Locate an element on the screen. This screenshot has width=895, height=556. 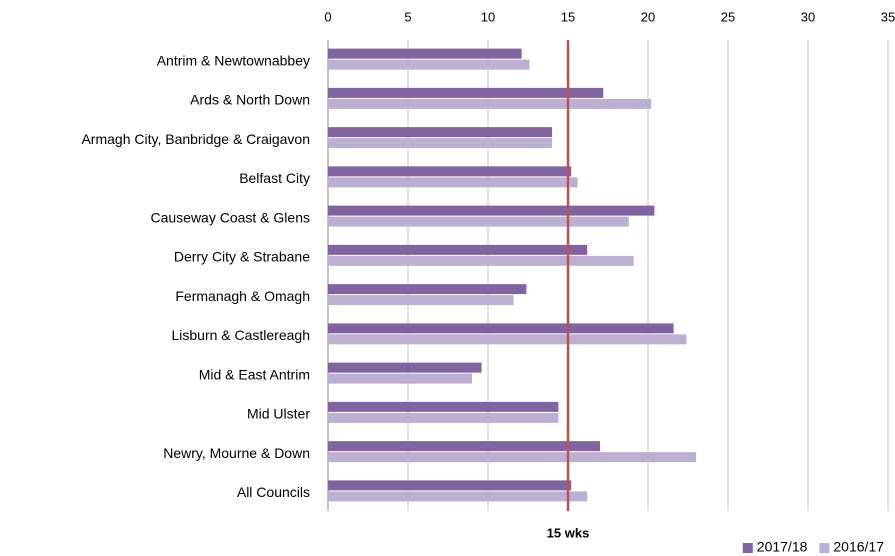
x-tick-label: 30 is located at coordinates (808, 16).